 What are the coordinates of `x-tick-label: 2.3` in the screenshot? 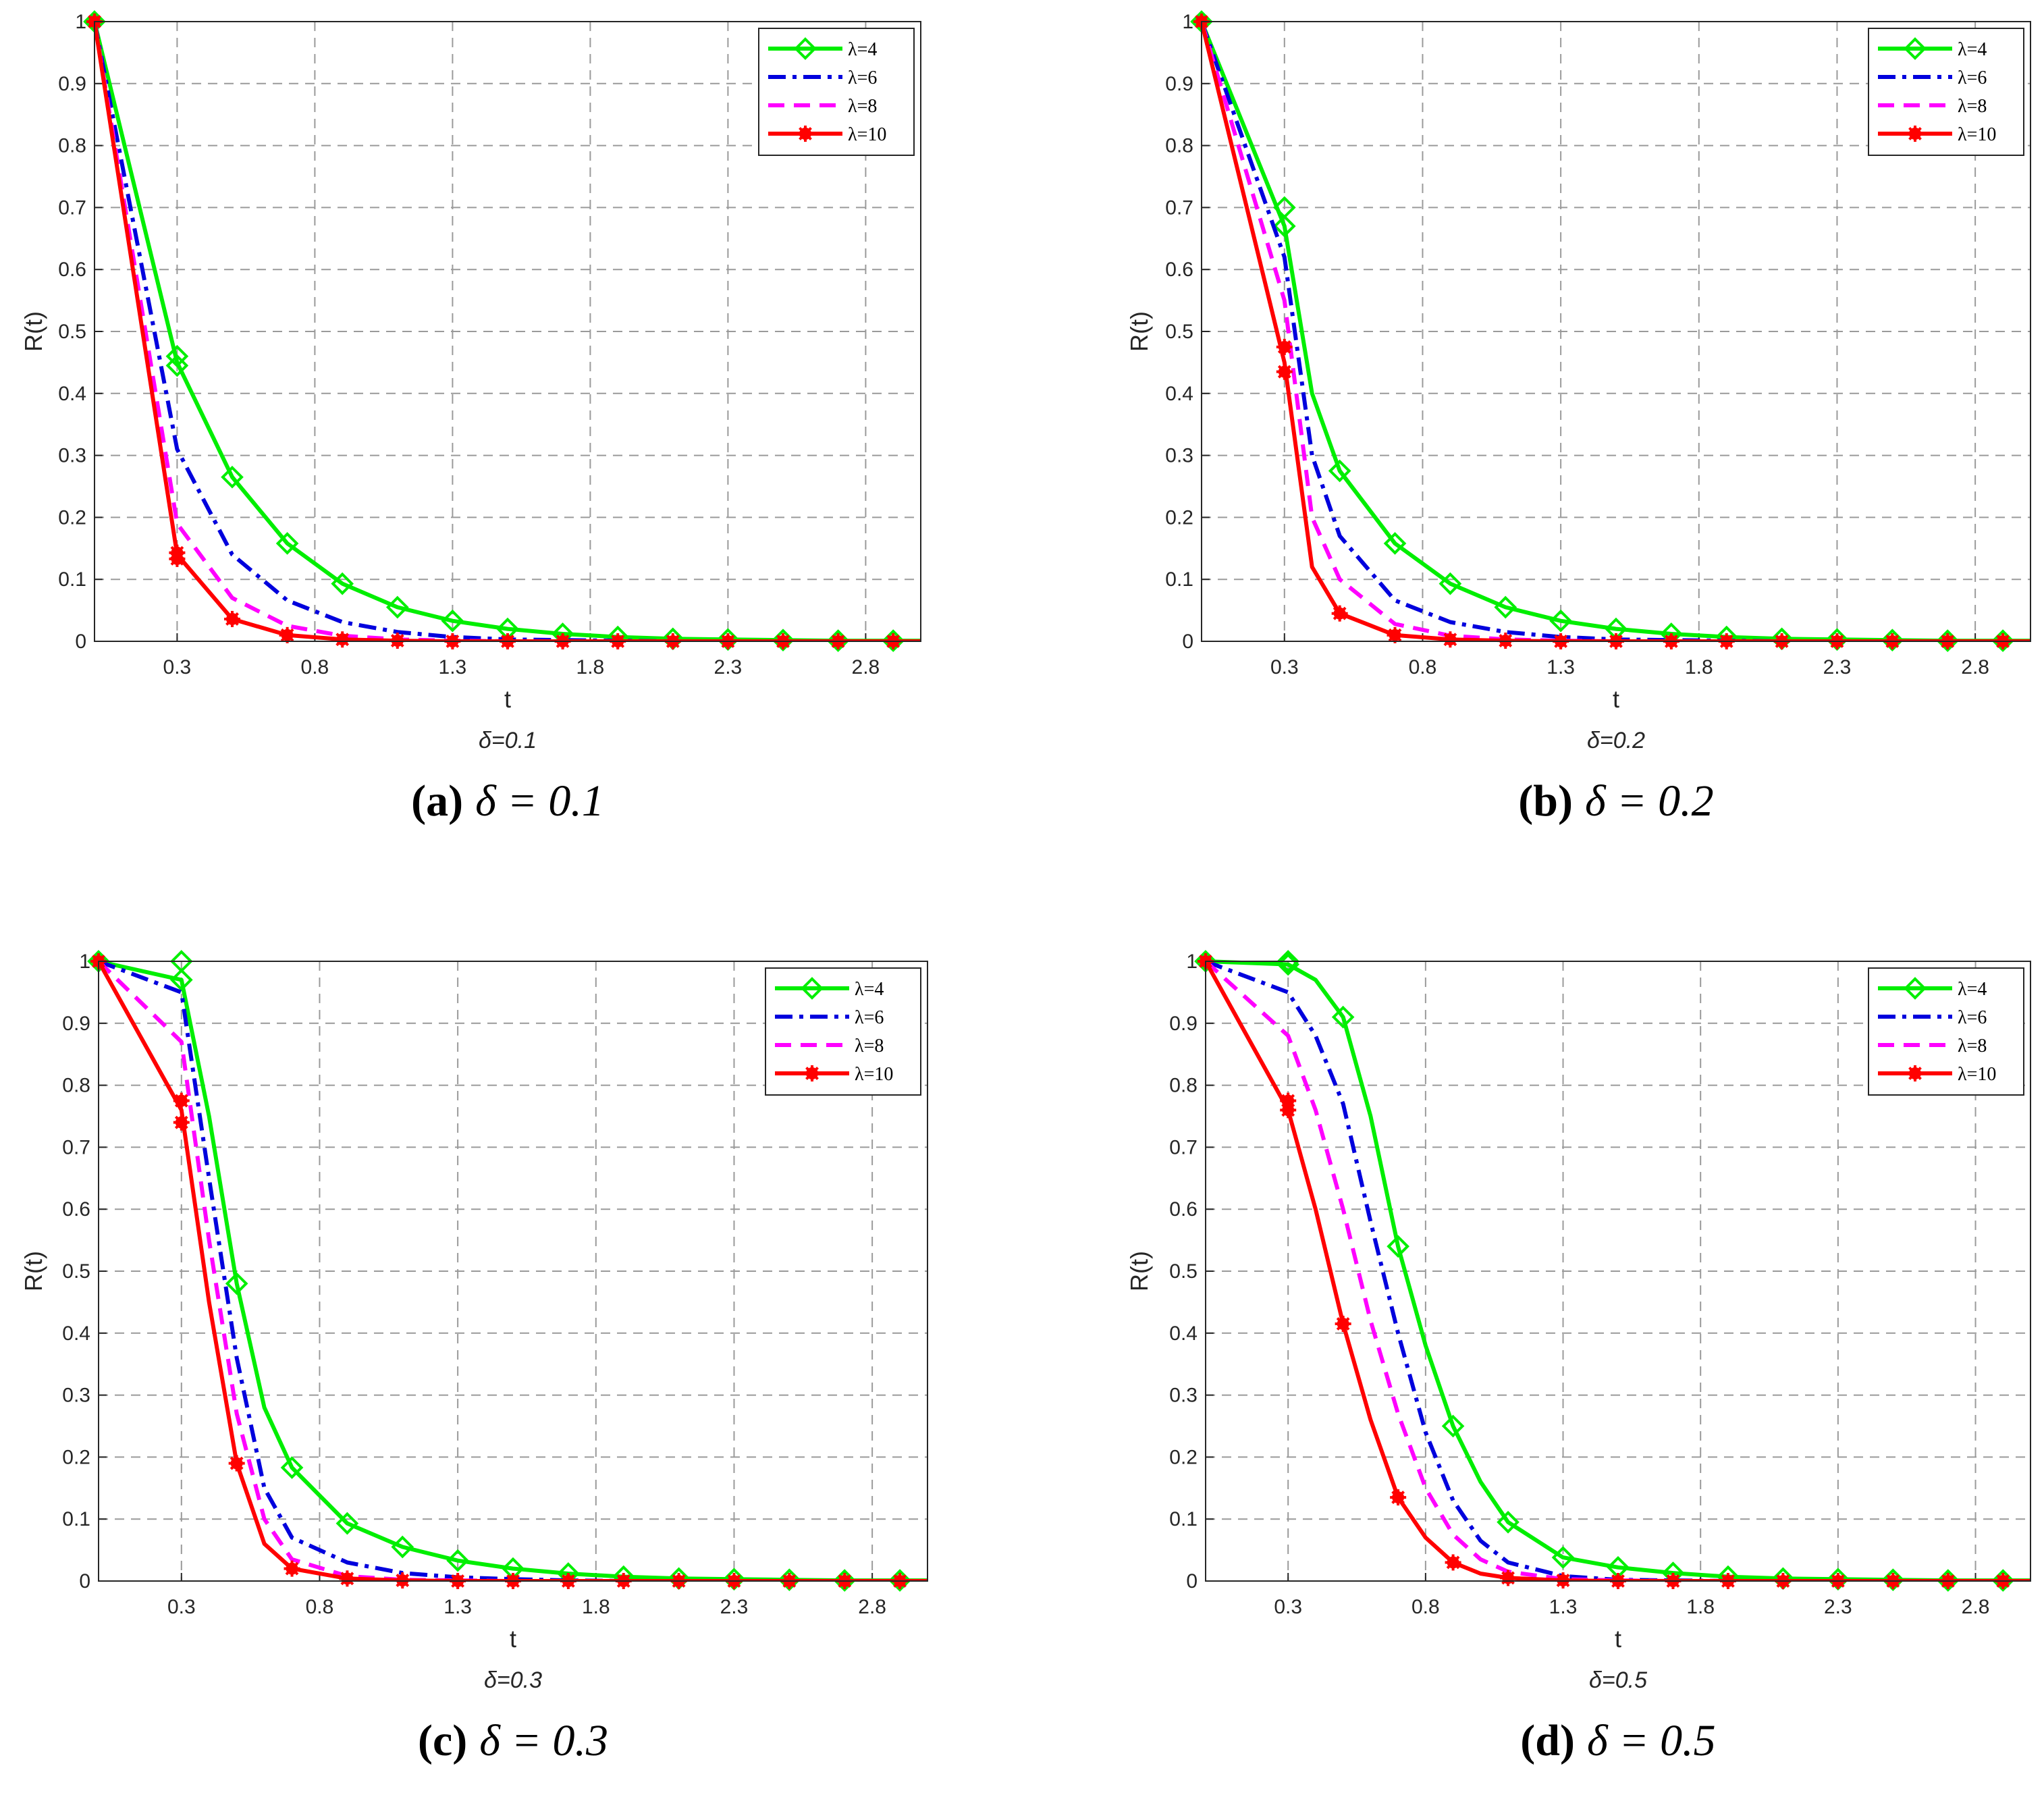 It's located at (1838, 1607).